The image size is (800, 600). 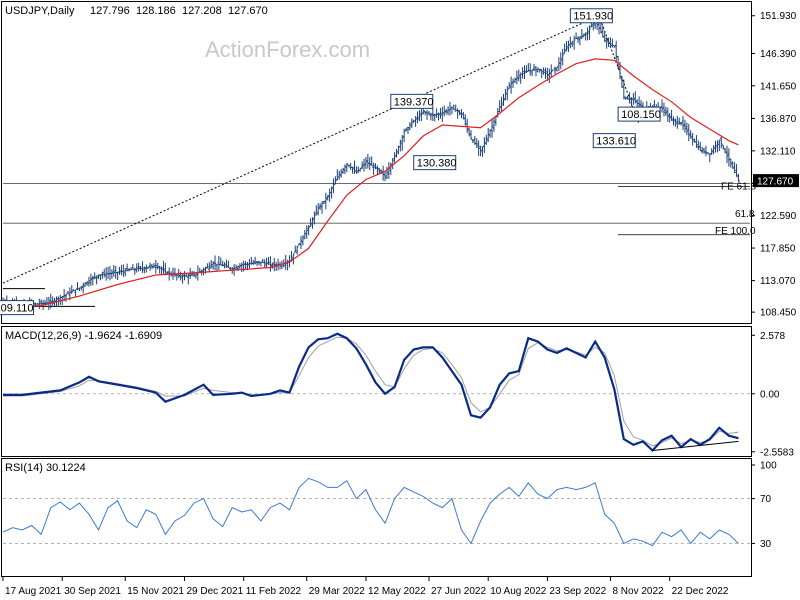 What do you see at coordinates (202, 11) in the screenshot?
I see `ohlc-low: 127.208` at bounding box center [202, 11].